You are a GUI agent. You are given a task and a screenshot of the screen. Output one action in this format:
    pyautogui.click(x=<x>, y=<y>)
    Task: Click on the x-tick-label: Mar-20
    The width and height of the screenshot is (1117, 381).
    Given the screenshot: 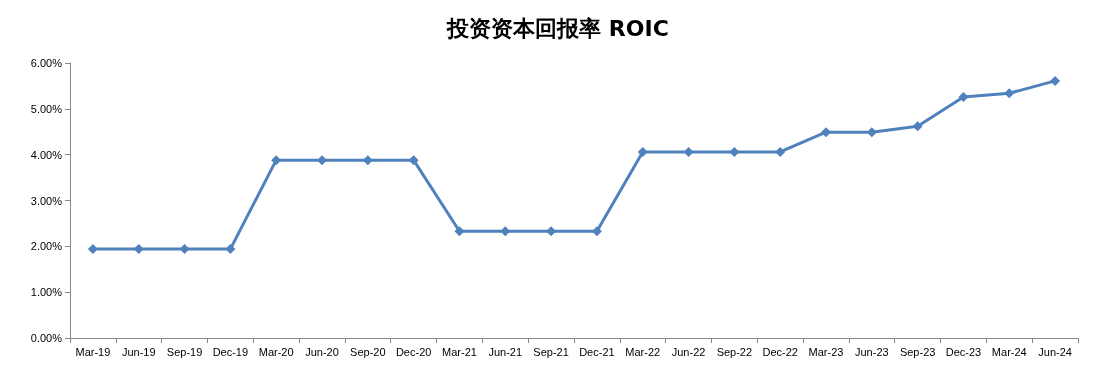 What is the action you would take?
    pyautogui.click(x=276, y=351)
    